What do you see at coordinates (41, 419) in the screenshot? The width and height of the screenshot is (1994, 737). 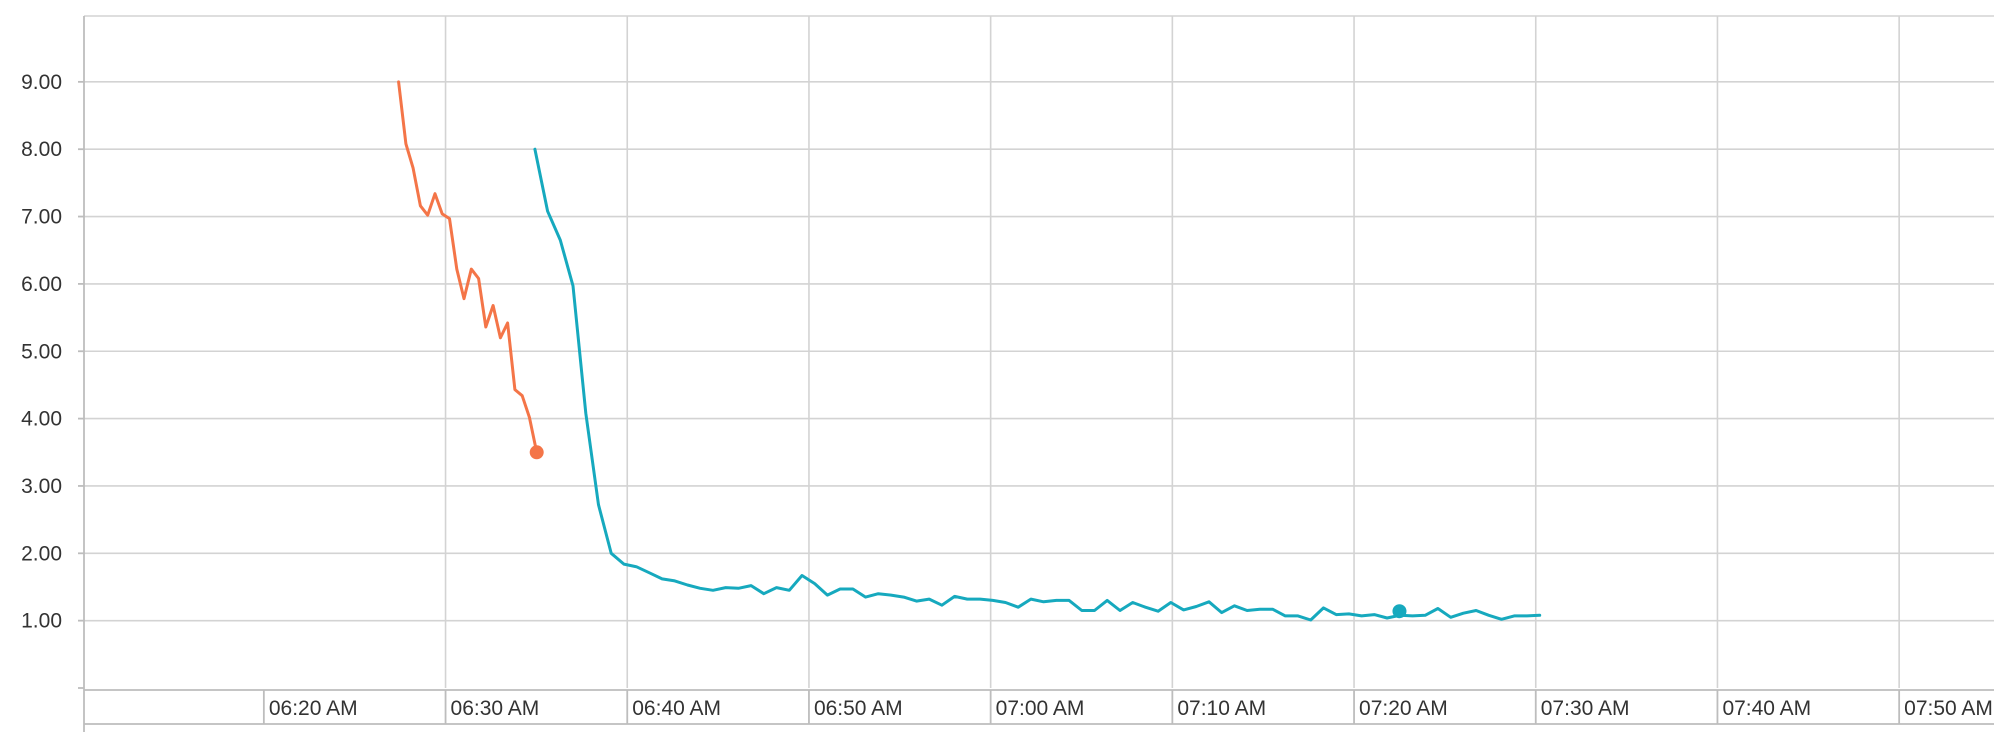 I see `y-tick-label: 4.00` at bounding box center [41, 419].